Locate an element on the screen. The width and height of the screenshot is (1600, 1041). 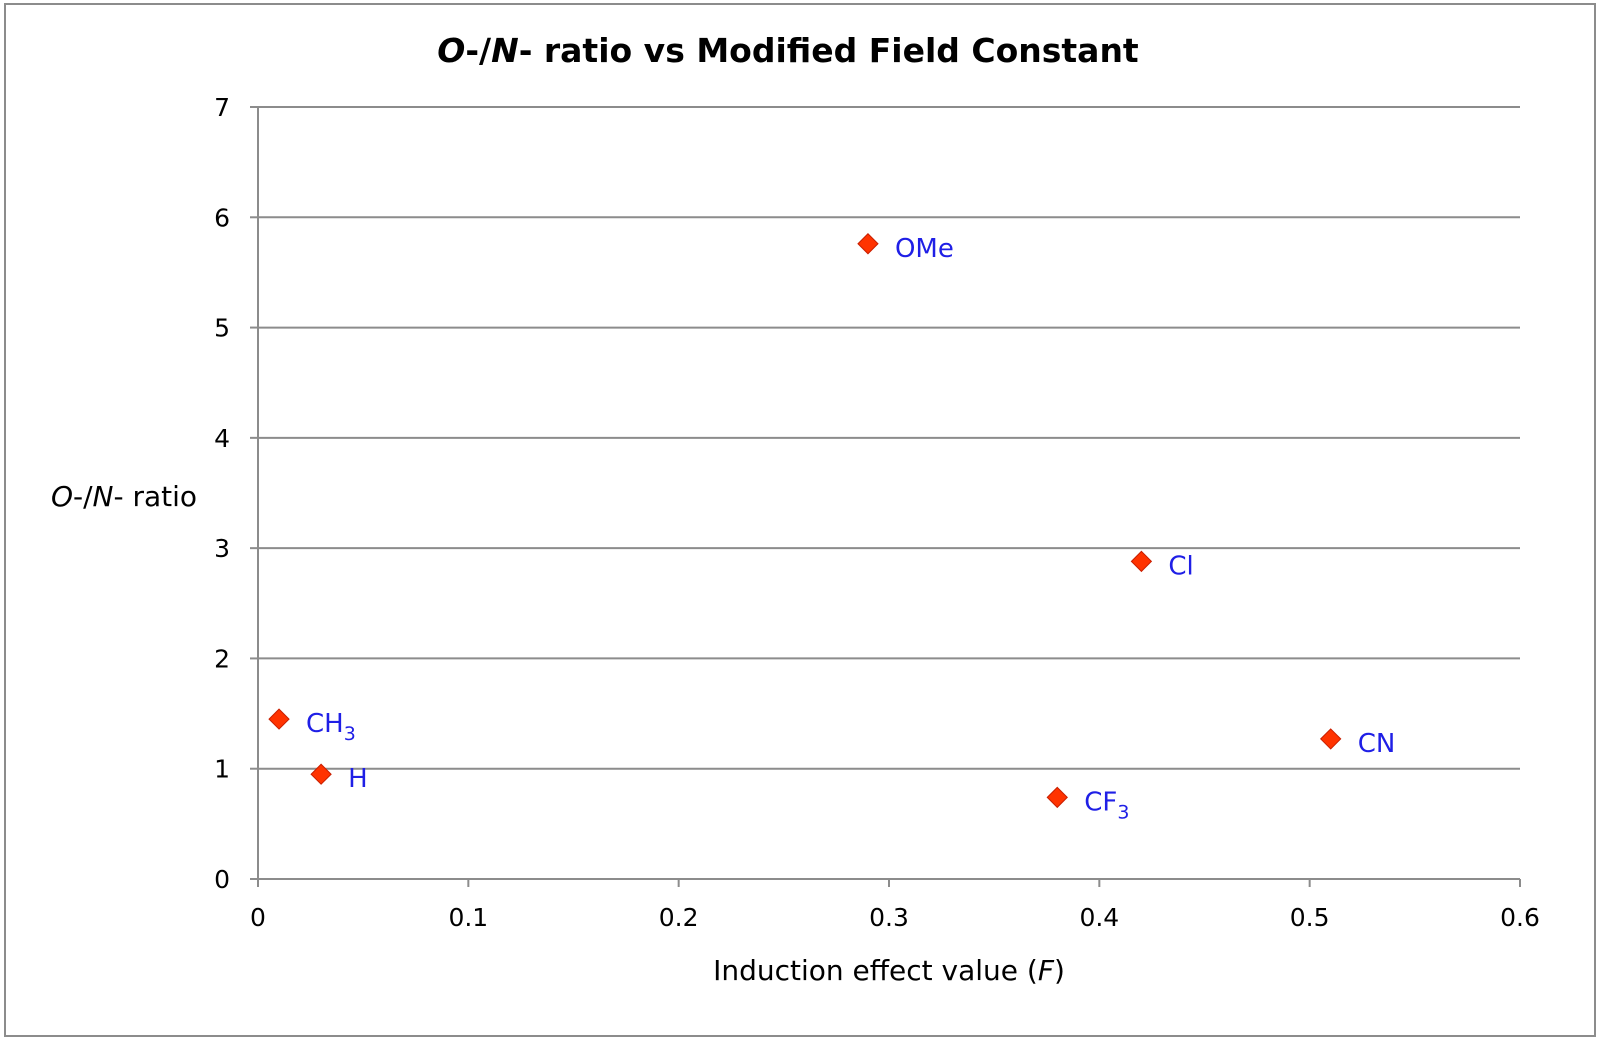
x-tick-label: 0.1 is located at coordinates (468, 917).